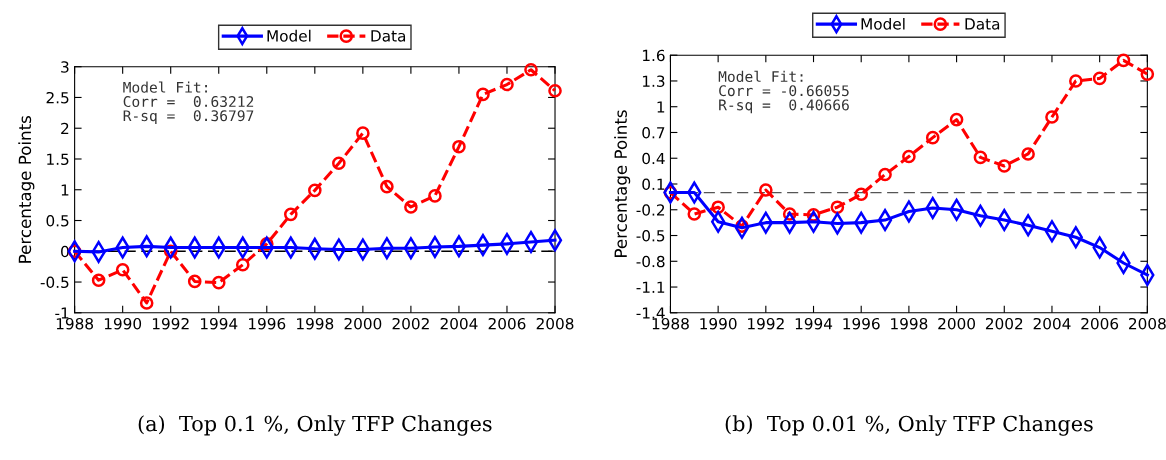 The width and height of the screenshot is (1166, 460). I want to click on y-tick-label: -1.1, so click(650, 287).